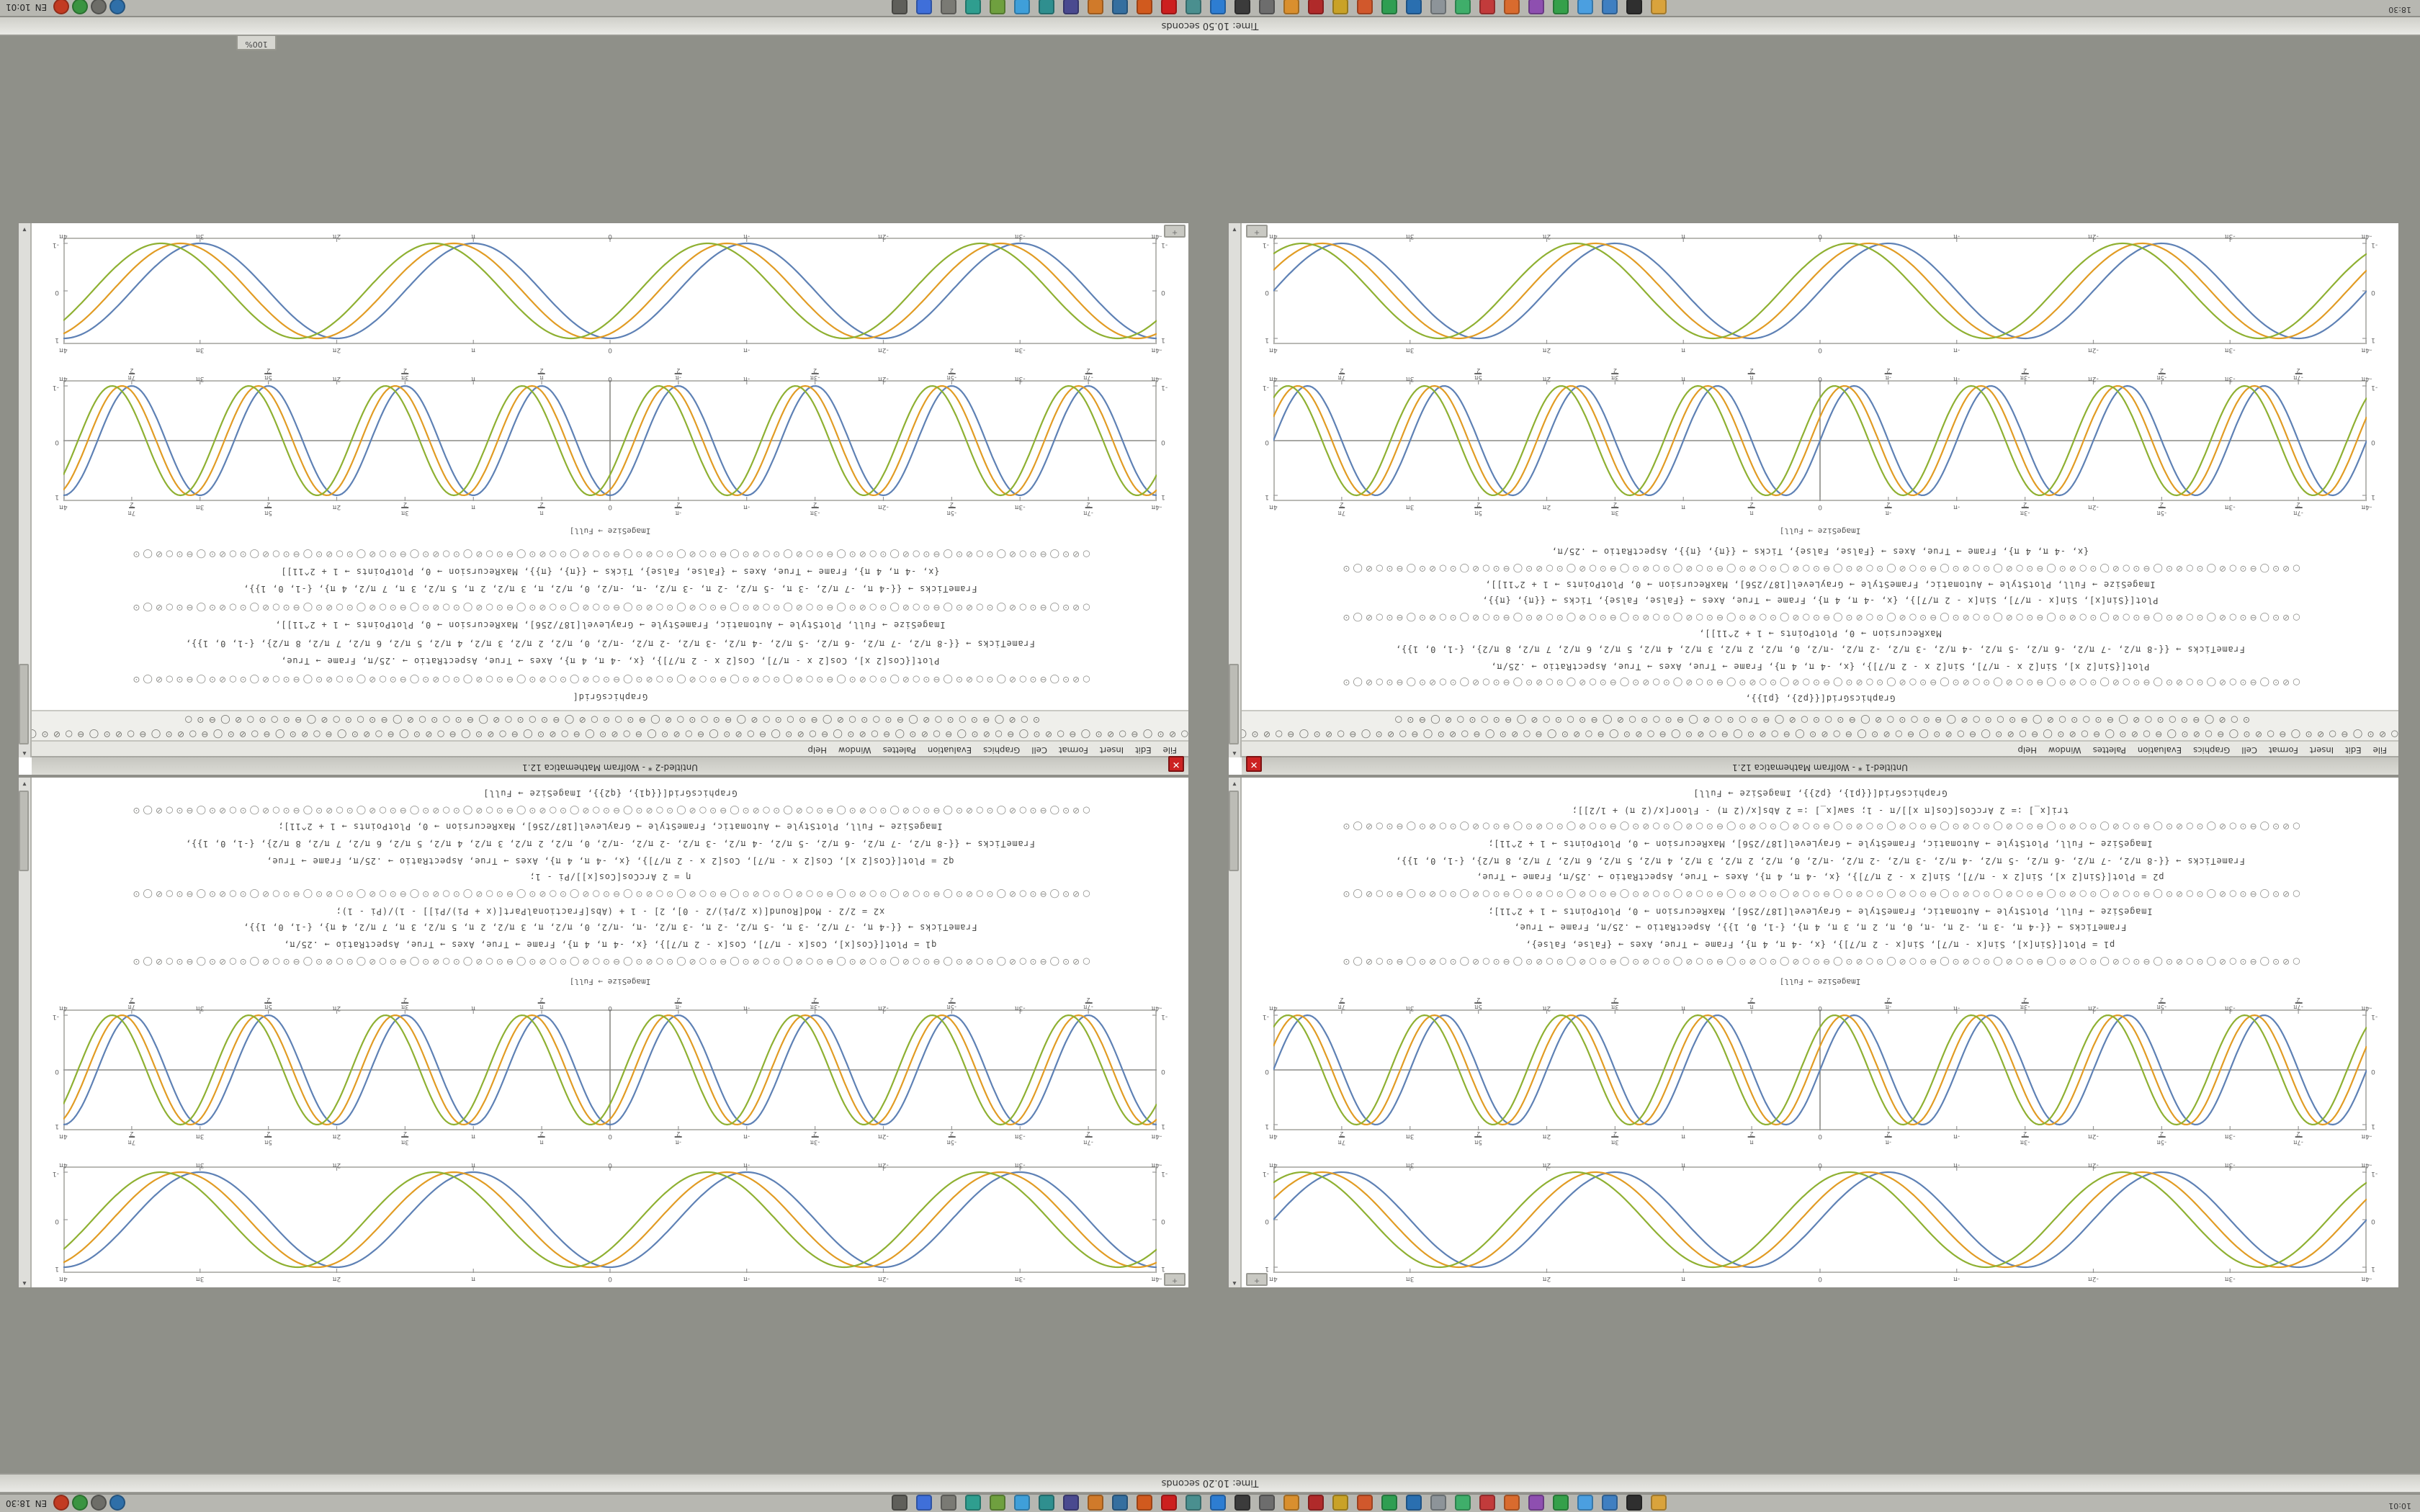 The image size is (2420, 1512). What do you see at coordinates (1193, 1503) in the screenshot?
I see `cad-icon` at bounding box center [1193, 1503].